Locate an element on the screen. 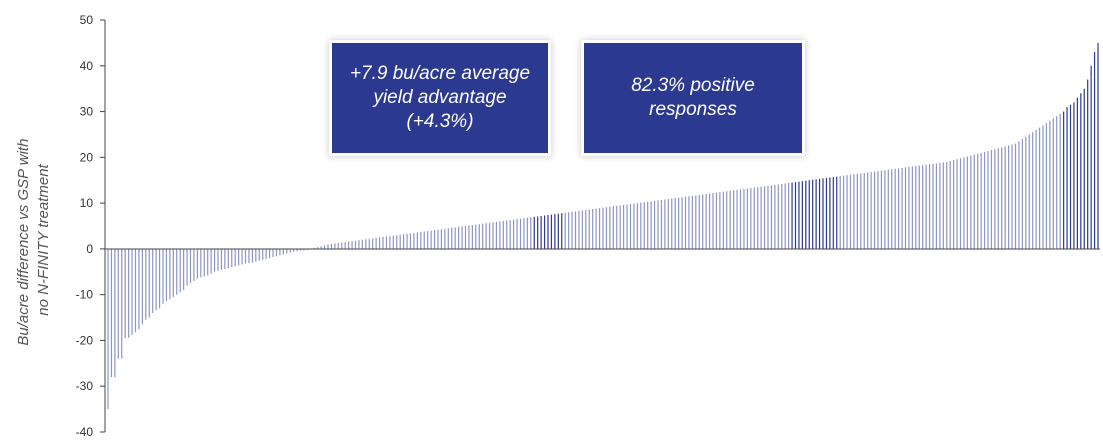  y-tick-label: 30 is located at coordinates (87, 112).